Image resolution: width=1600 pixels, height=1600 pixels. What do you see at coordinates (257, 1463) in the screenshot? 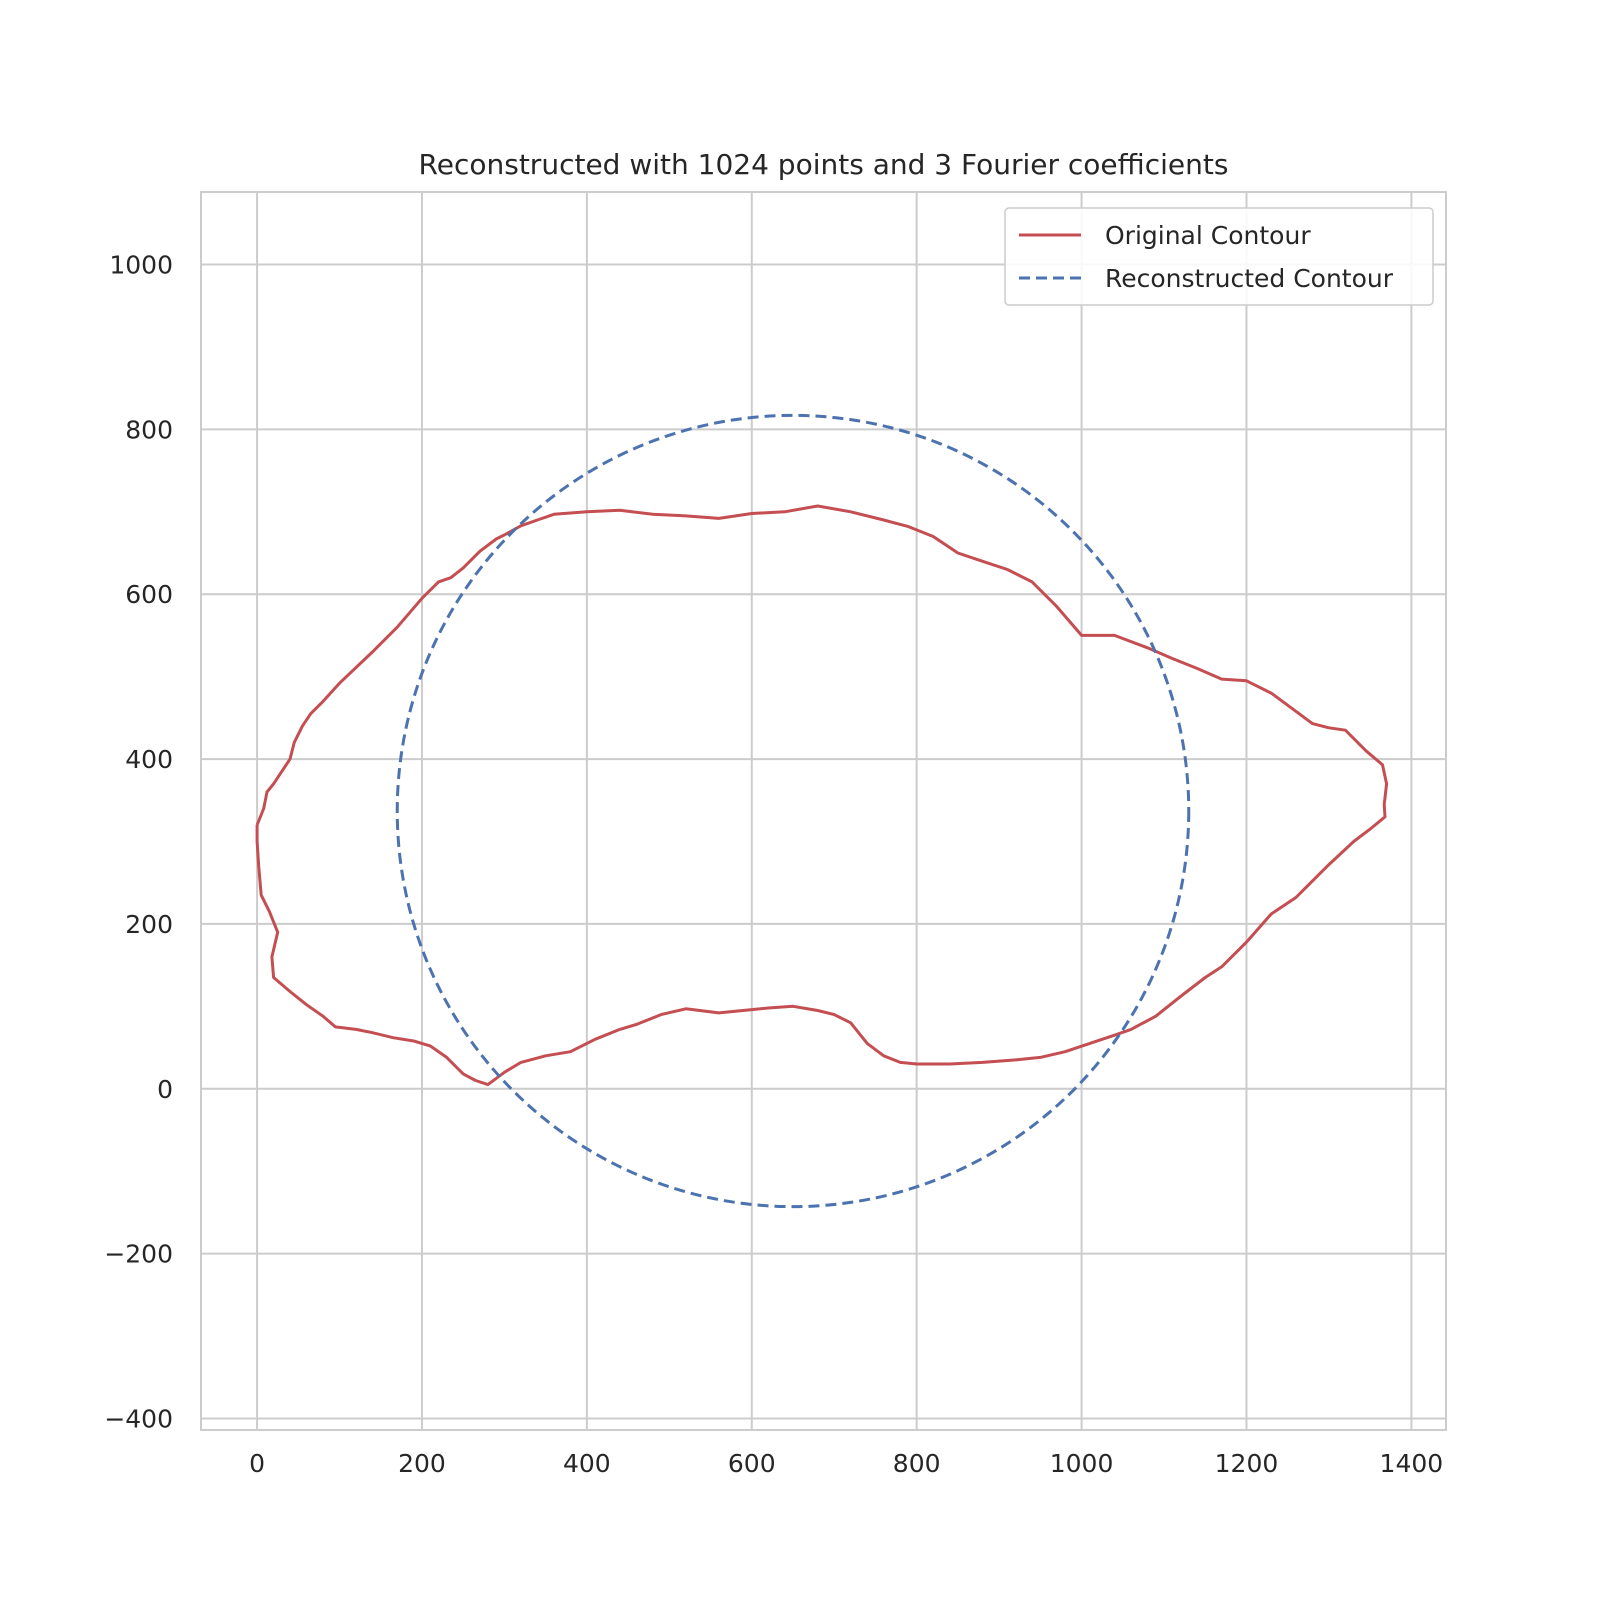
I see `x-tick-label: 0` at bounding box center [257, 1463].